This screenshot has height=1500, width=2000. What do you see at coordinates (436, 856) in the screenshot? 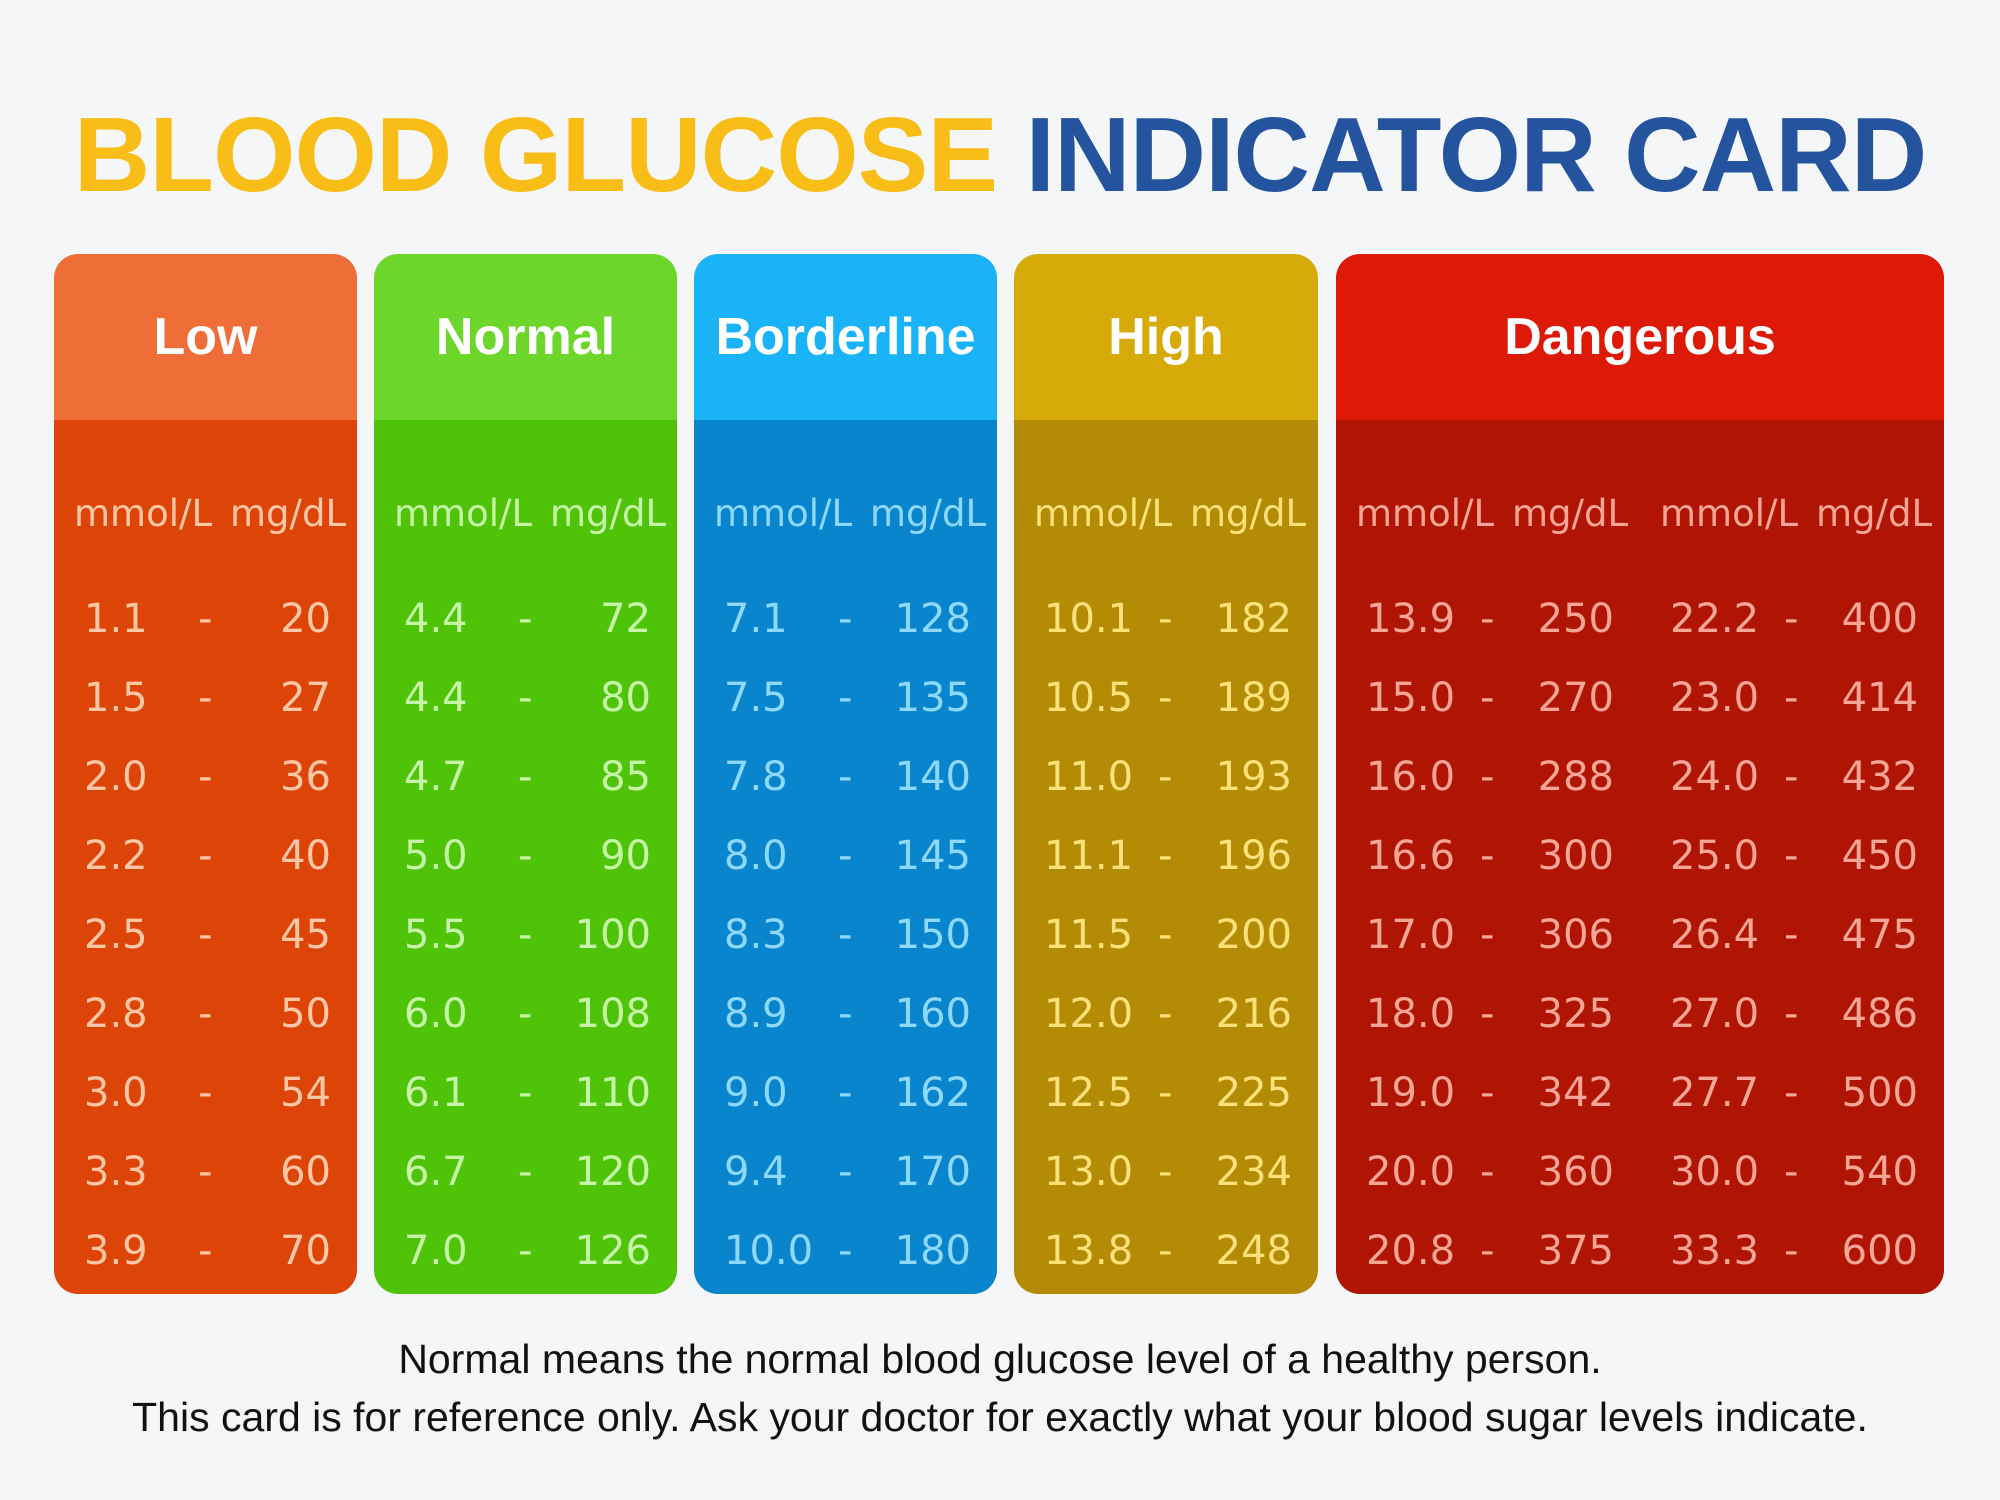
I see `mmol-value: 5.0` at bounding box center [436, 856].